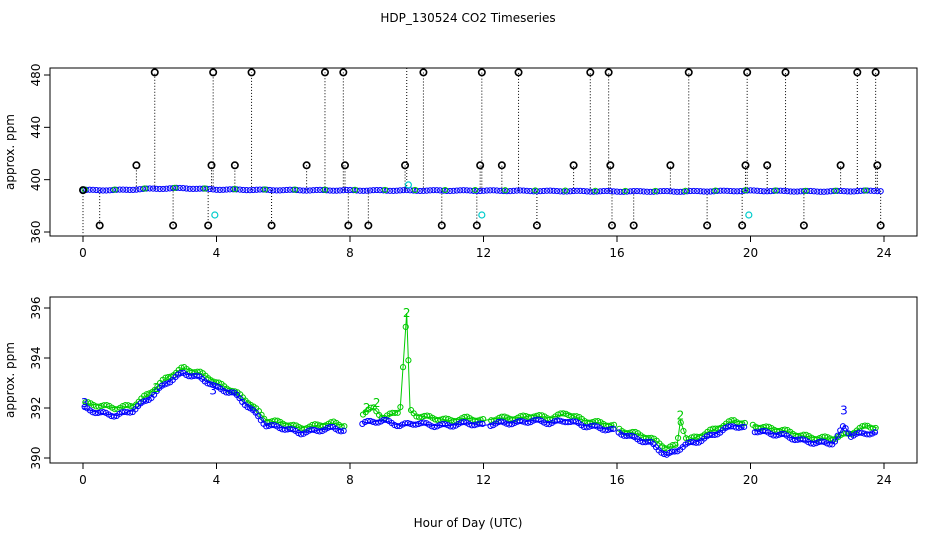 The height and width of the screenshot is (540, 936). Describe the element at coordinates (467, 18) in the screenshot. I see `chart-title: HDP_130524 CO2 Timeseries` at that location.